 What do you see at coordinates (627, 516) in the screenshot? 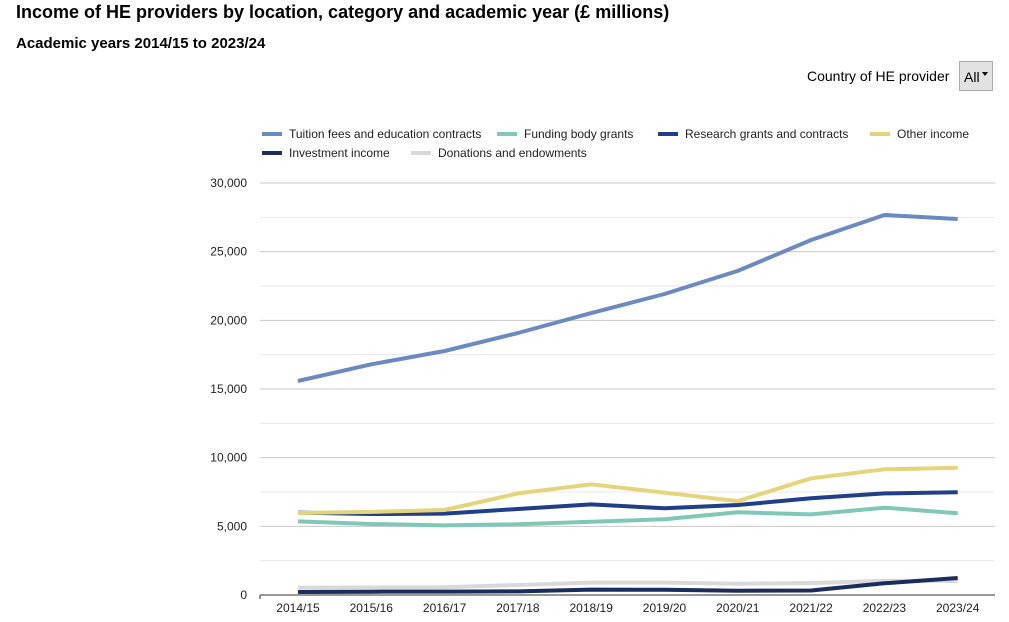
I see `series-line-funding-body-grants` at bounding box center [627, 516].